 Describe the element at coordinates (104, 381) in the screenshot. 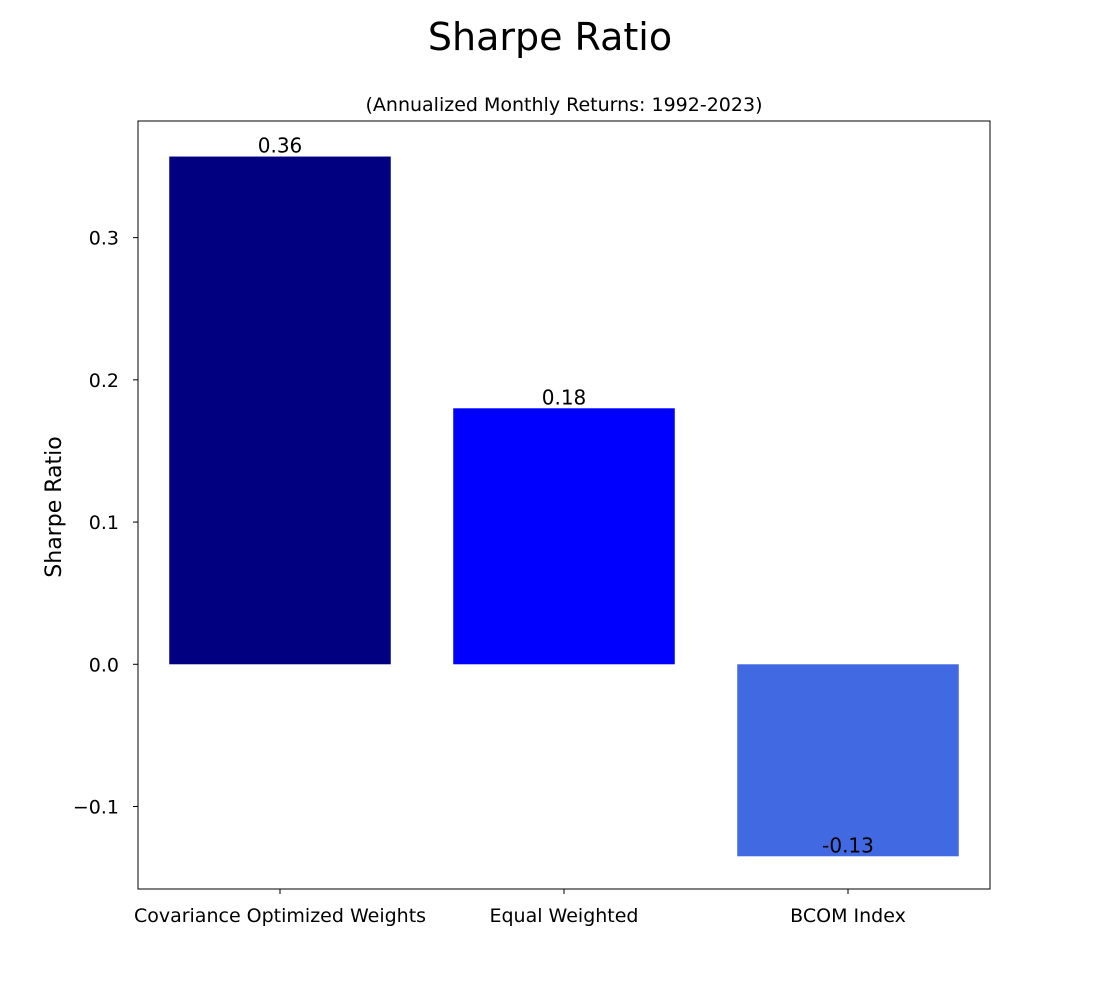

I see `y-tick-label-3: 0.2` at that location.